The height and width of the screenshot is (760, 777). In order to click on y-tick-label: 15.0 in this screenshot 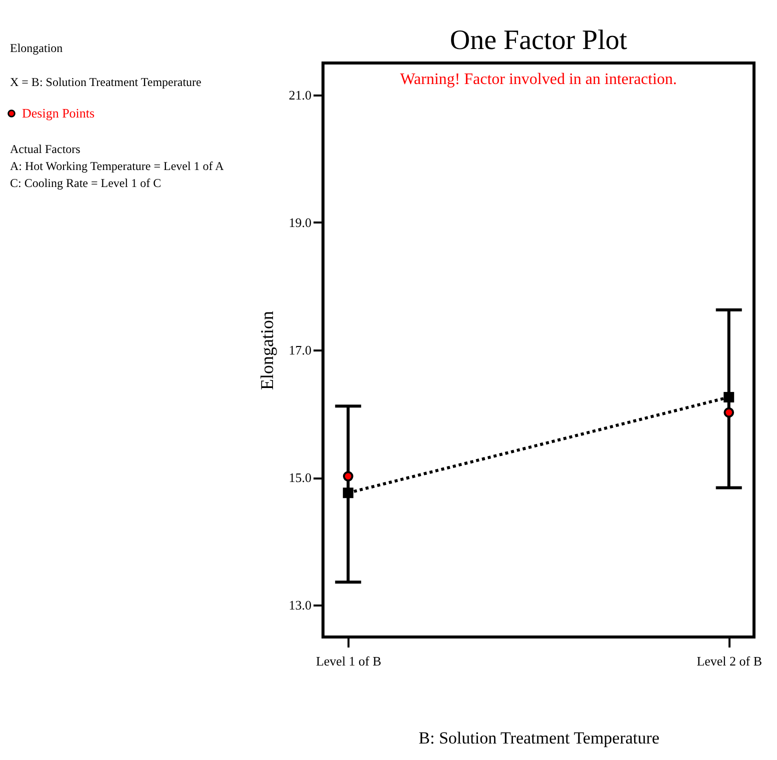, I will do `click(300, 478)`.